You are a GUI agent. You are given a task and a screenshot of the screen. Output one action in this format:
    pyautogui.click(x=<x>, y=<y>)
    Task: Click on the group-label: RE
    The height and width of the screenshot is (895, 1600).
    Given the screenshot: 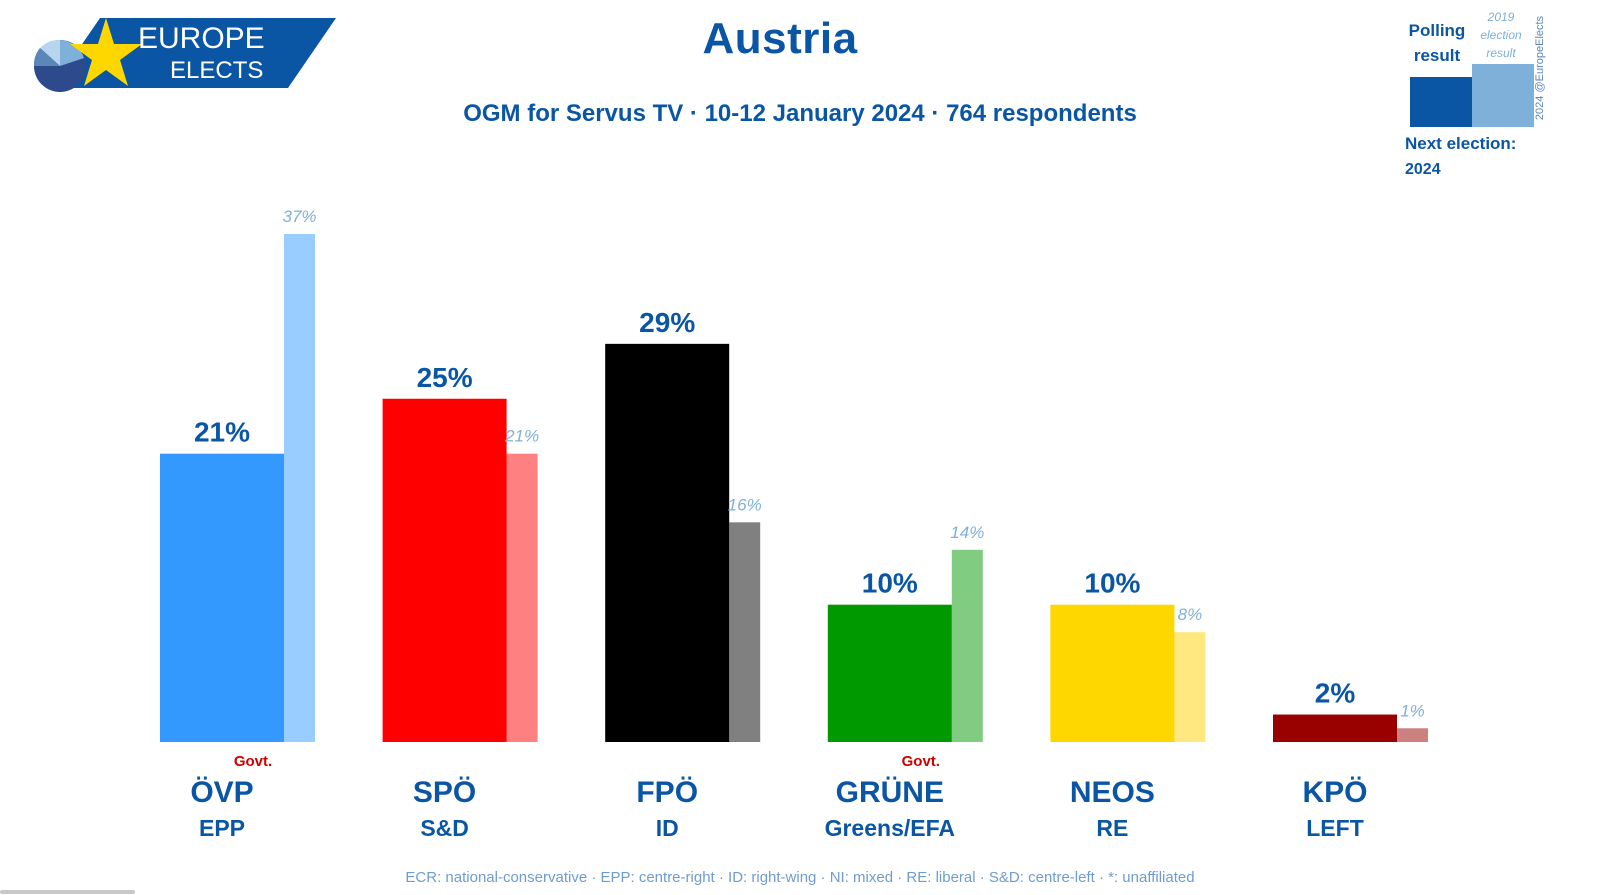 What is the action you would take?
    pyautogui.click(x=1112, y=828)
    